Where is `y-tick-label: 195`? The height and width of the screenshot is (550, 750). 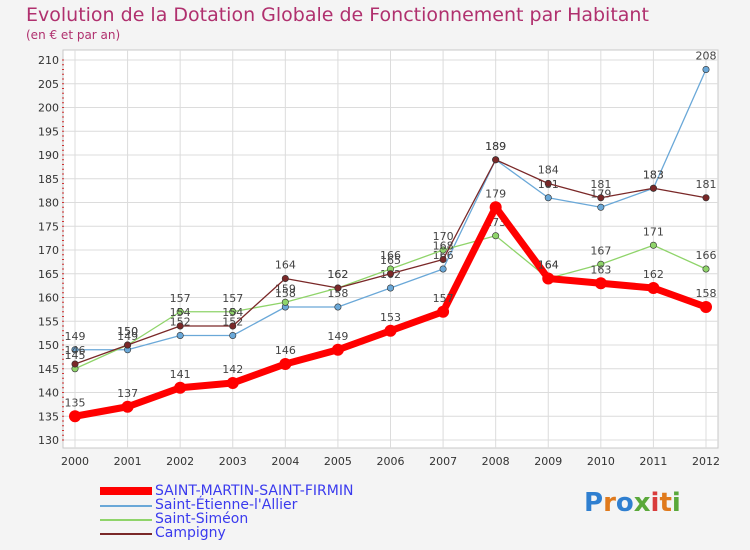
y-tick-label: 195 is located at coordinates (48, 131).